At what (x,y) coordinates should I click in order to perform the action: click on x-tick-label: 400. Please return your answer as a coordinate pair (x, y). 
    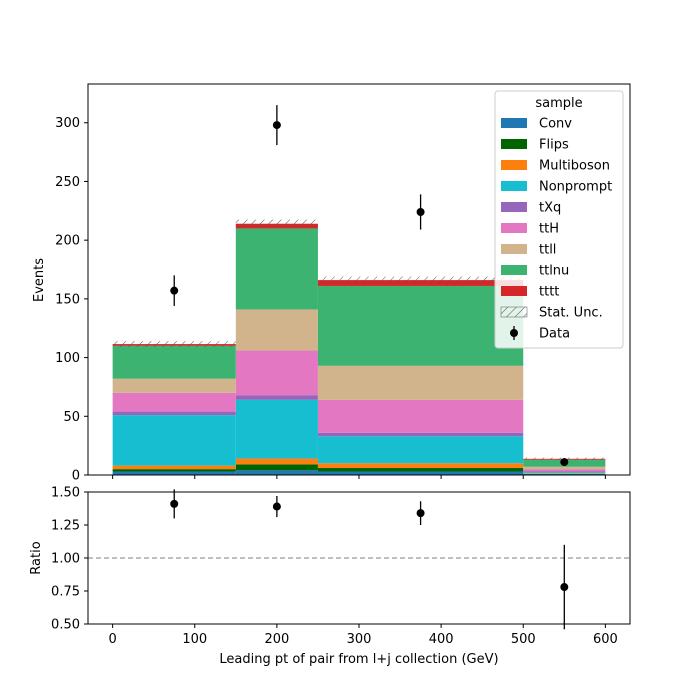
    Looking at the image, I should click on (441, 639).